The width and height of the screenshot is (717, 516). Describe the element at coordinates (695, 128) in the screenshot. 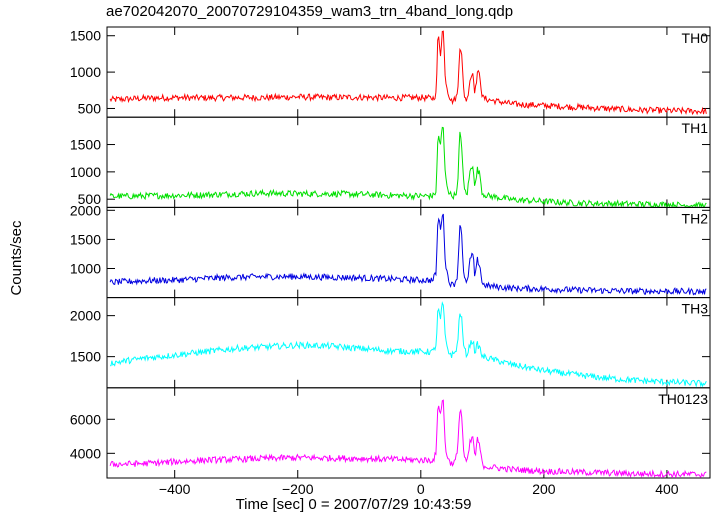

I see `panel-label: TH1` at that location.